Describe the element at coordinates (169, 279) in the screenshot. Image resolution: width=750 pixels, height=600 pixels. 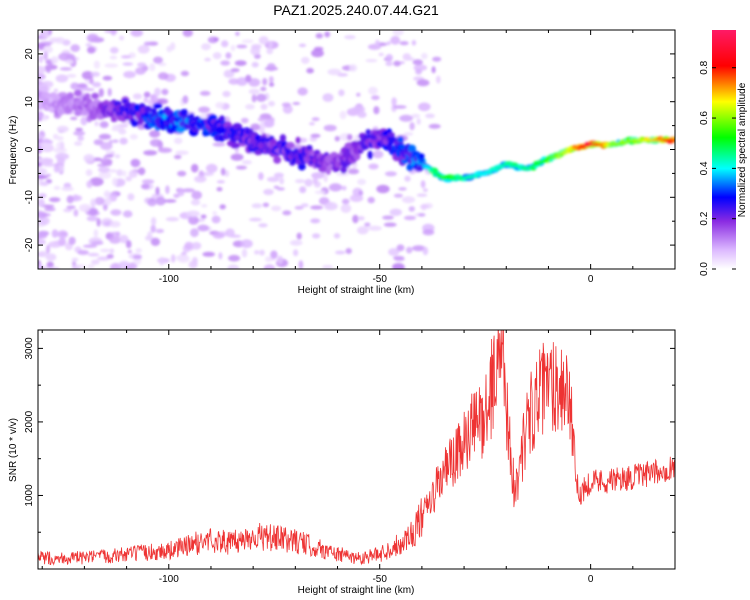
I see `x-tick-label: -100` at that location.